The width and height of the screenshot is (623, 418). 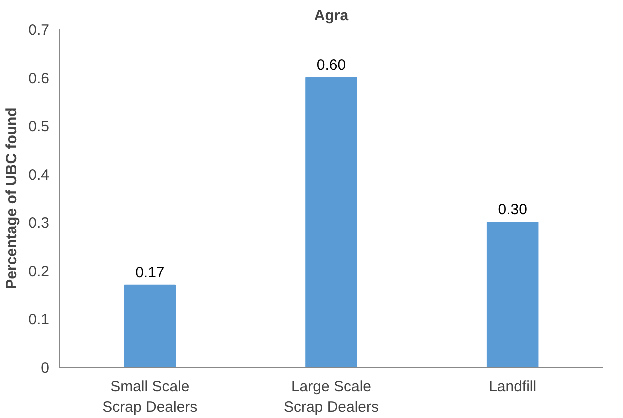 What do you see at coordinates (331, 65) in the screenshot?
I see `data-label: 0.60` at bounding box center [331, 65].